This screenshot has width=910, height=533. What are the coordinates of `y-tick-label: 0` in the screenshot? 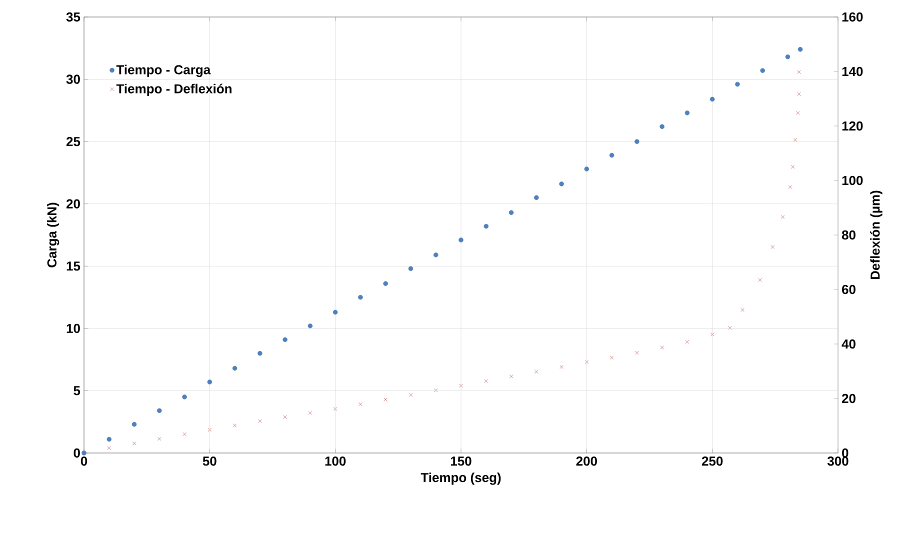 It's located at (77, 453).